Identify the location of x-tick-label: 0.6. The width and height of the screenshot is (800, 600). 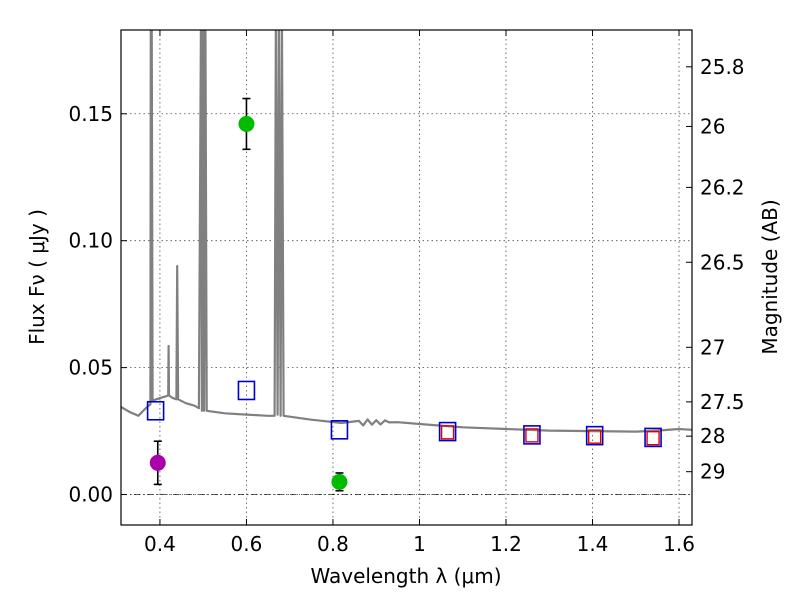
(247, 544).